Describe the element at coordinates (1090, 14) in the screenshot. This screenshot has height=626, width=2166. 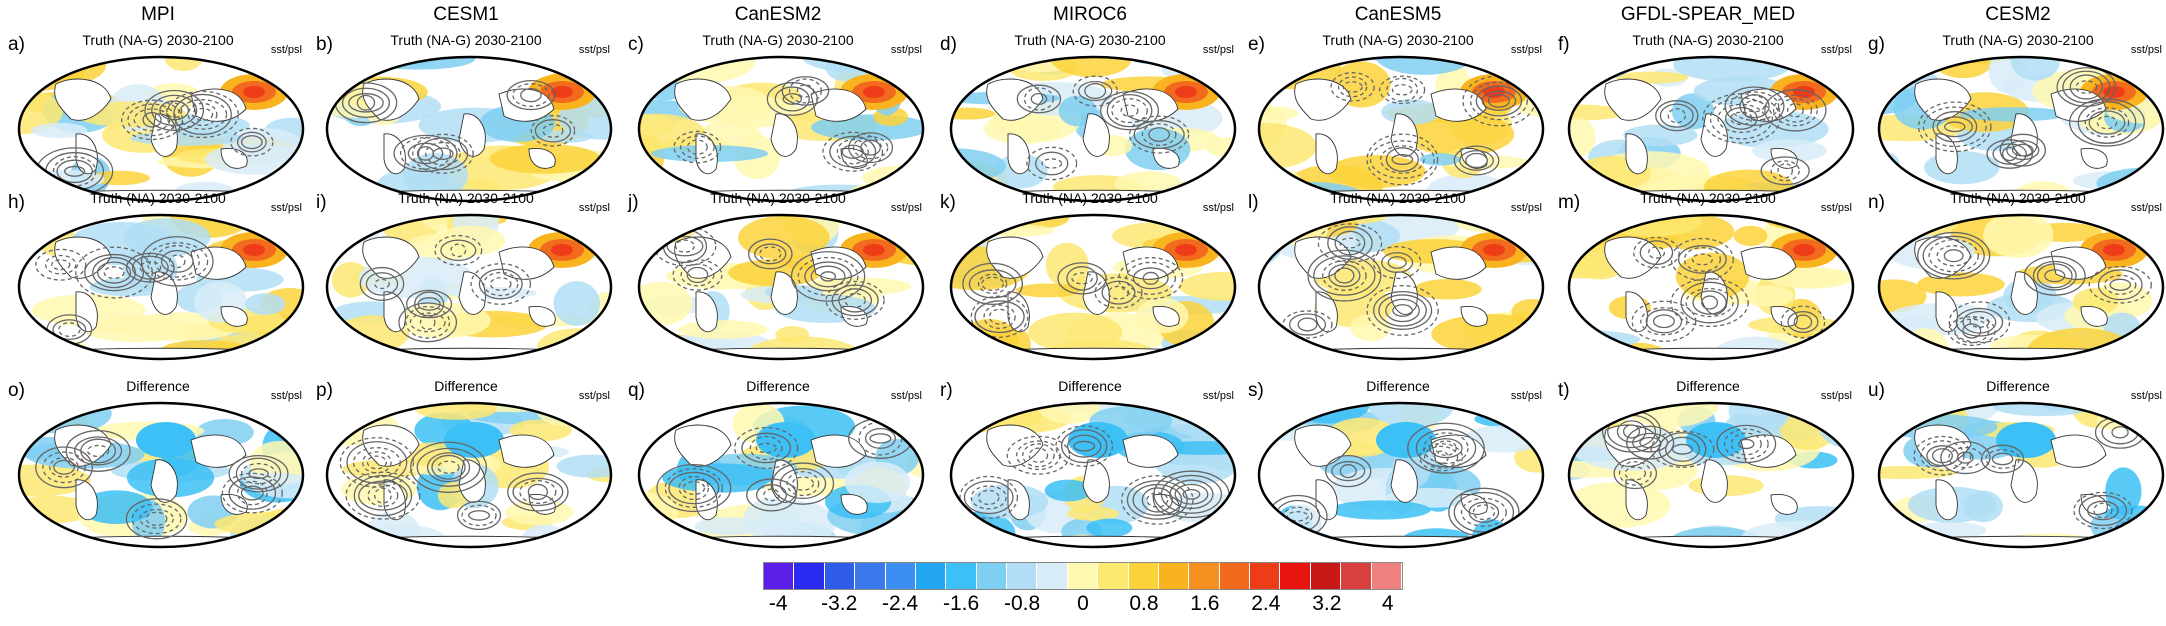
I see `column-title: MIROC6` at that location.